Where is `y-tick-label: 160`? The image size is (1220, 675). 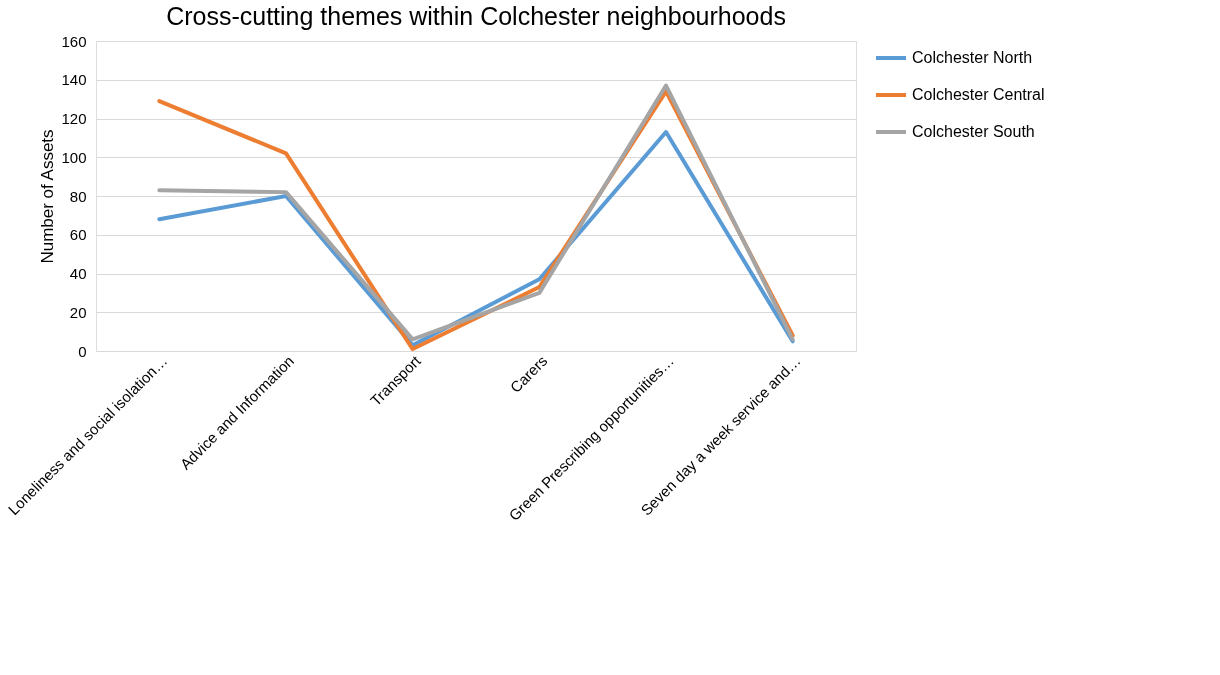 y-tick-label: 160 is located at coordinates (74, 41).